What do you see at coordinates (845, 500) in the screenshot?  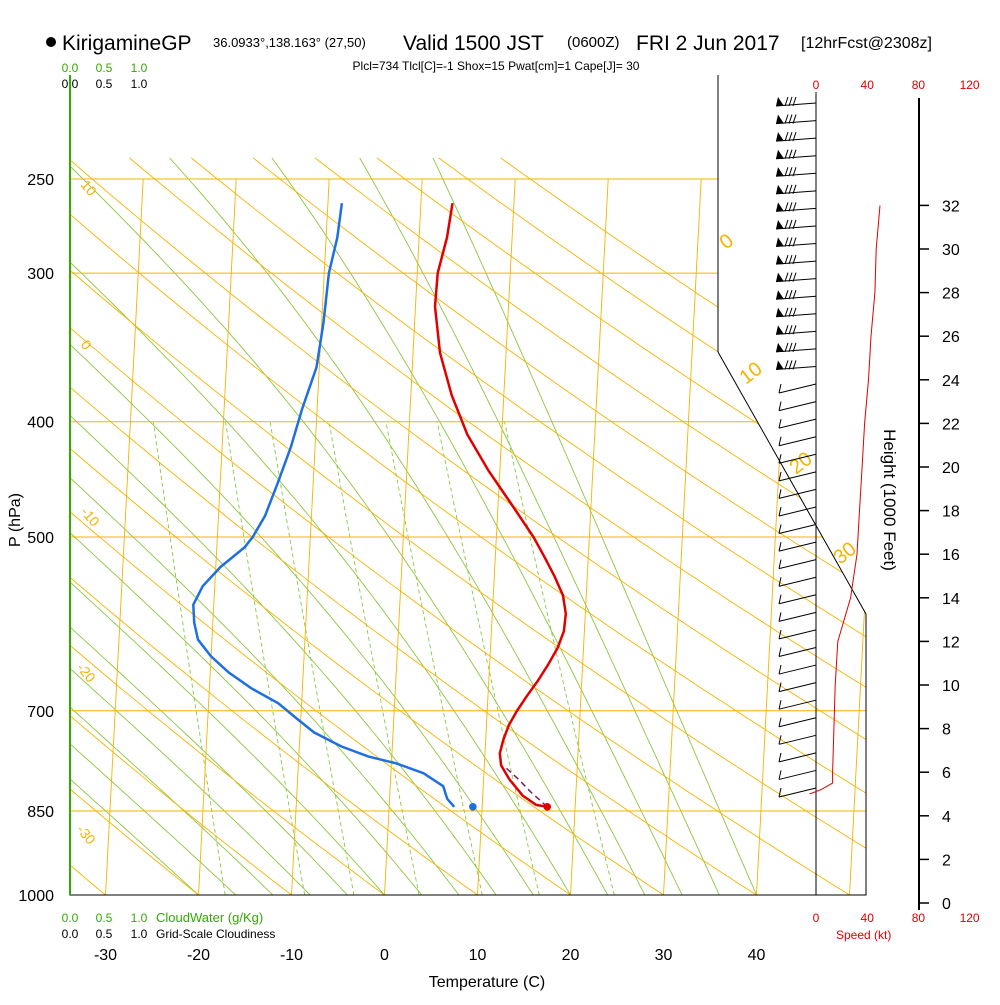 I see `wind-speed-line` at bounding box center [845, 500].